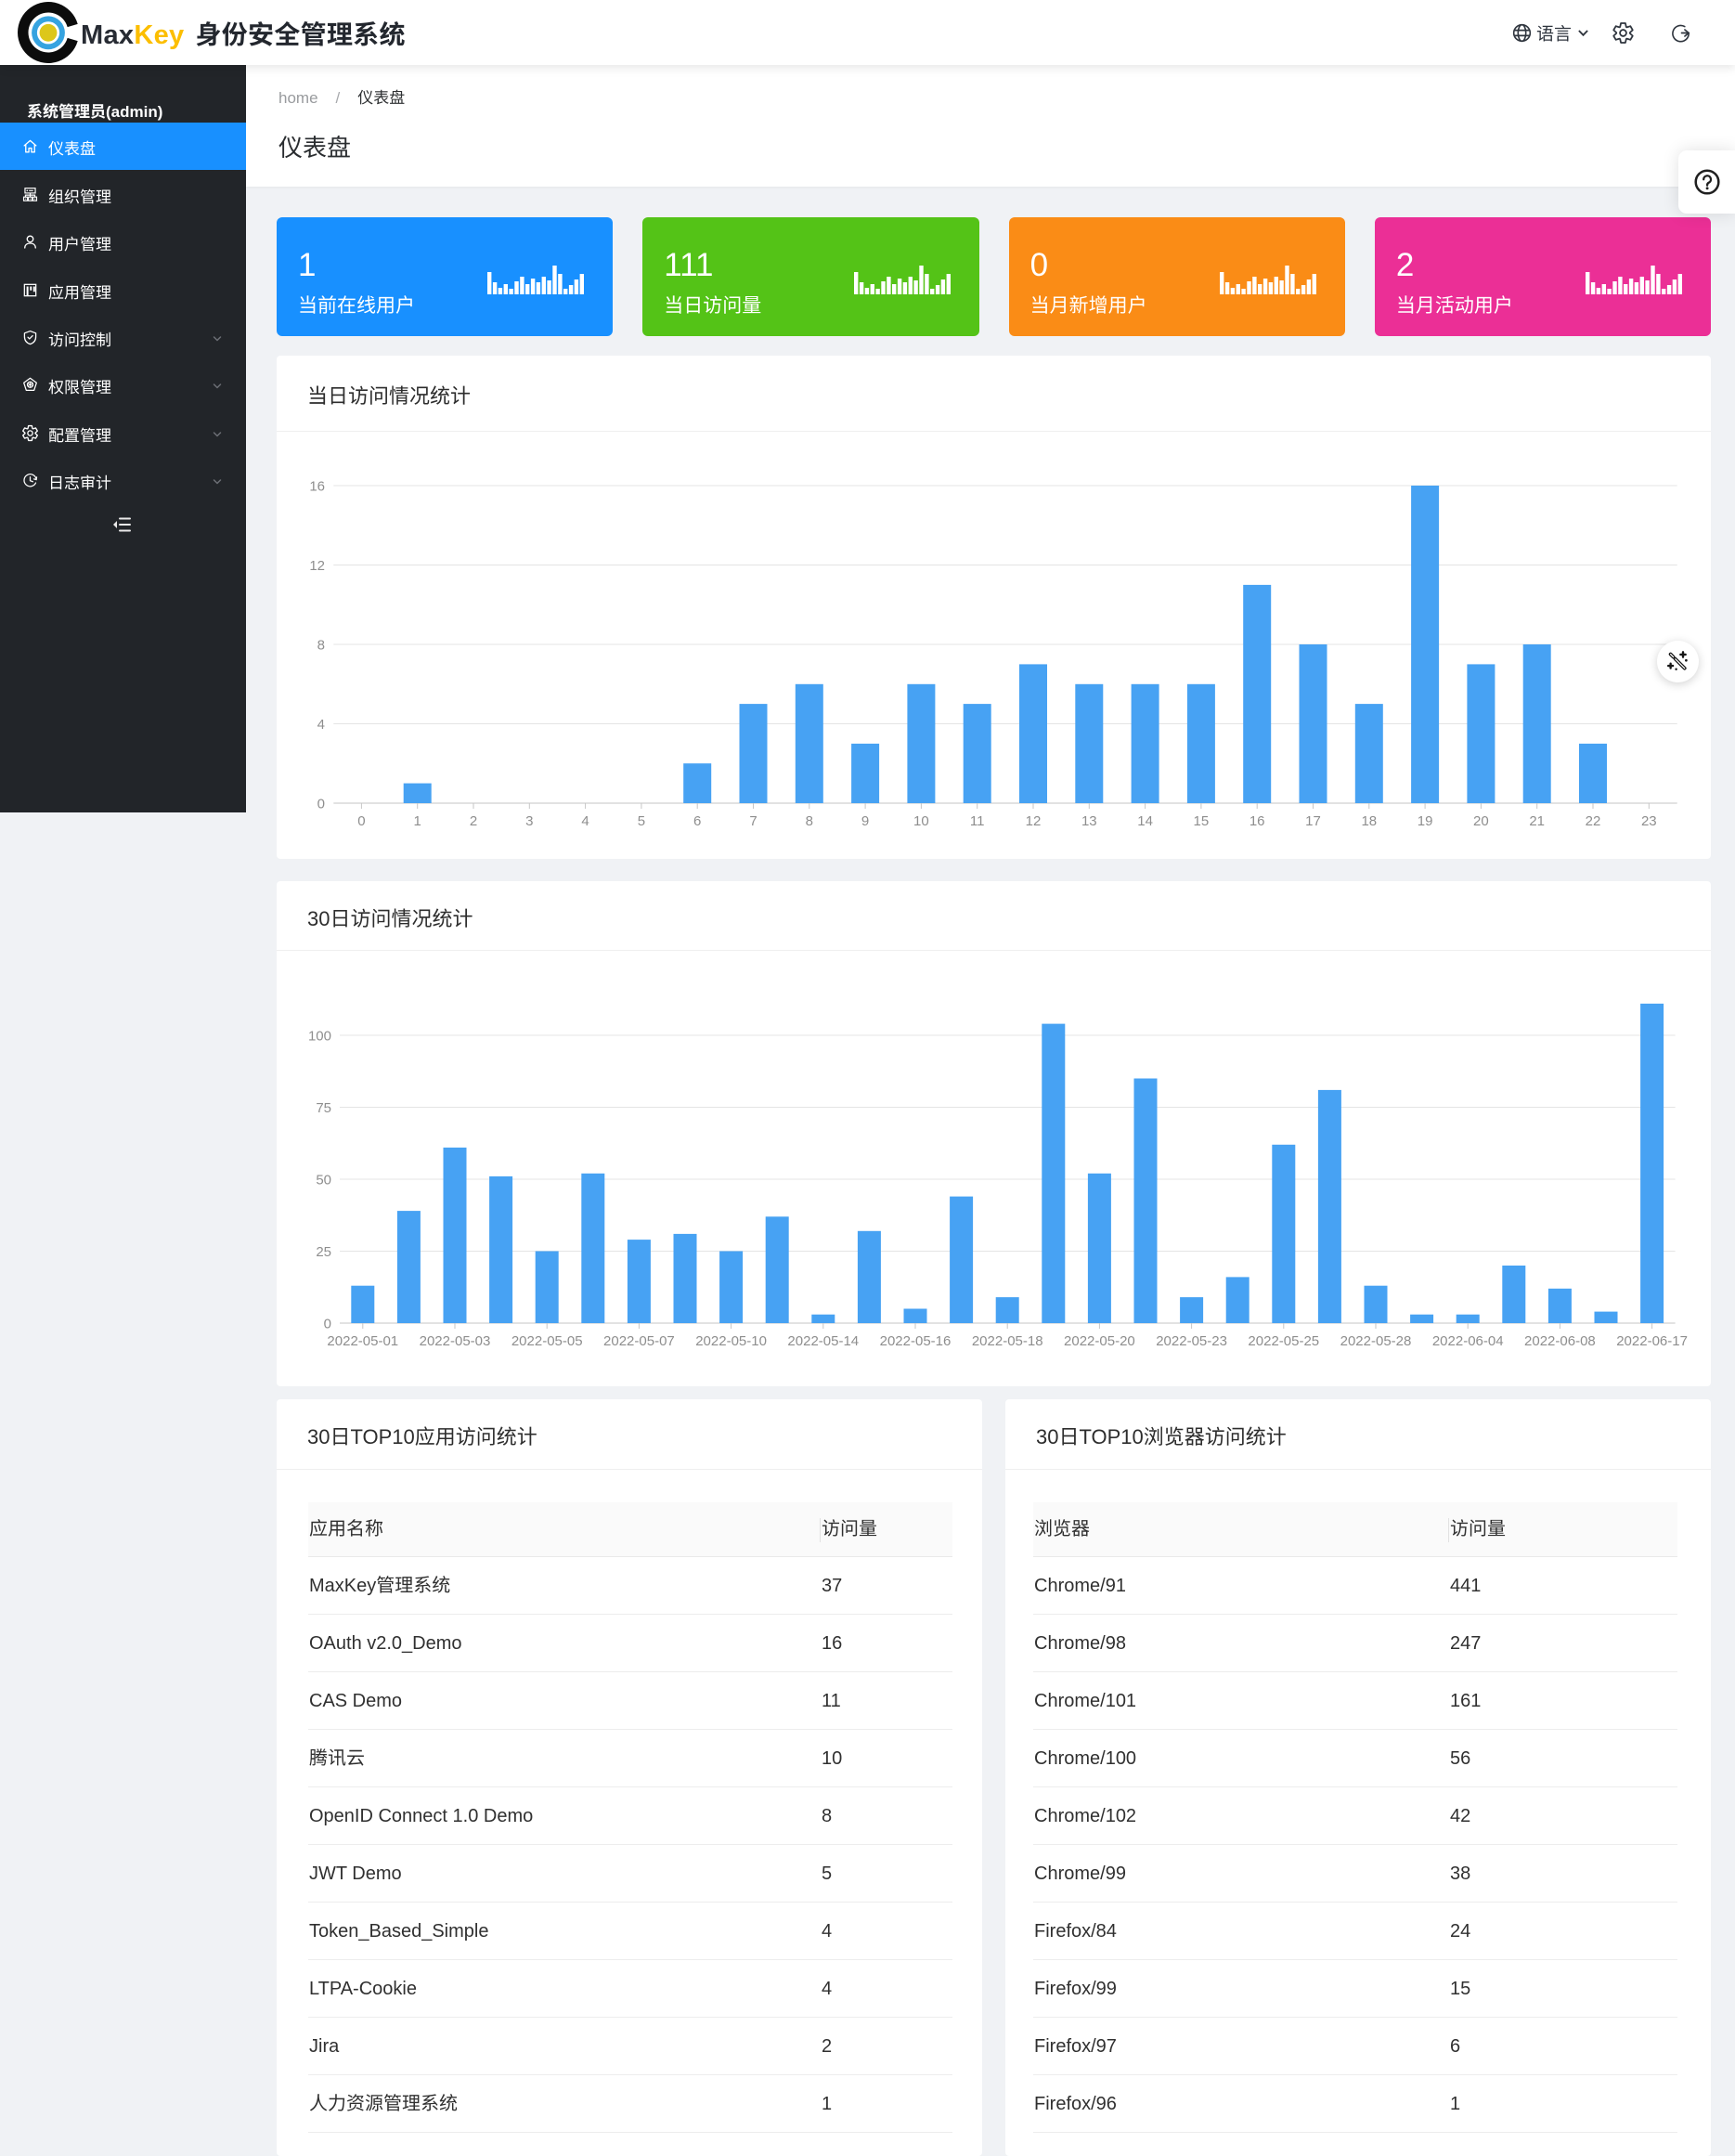  I want to click on svg-text: 2022-05-14, so click(823, 1341).